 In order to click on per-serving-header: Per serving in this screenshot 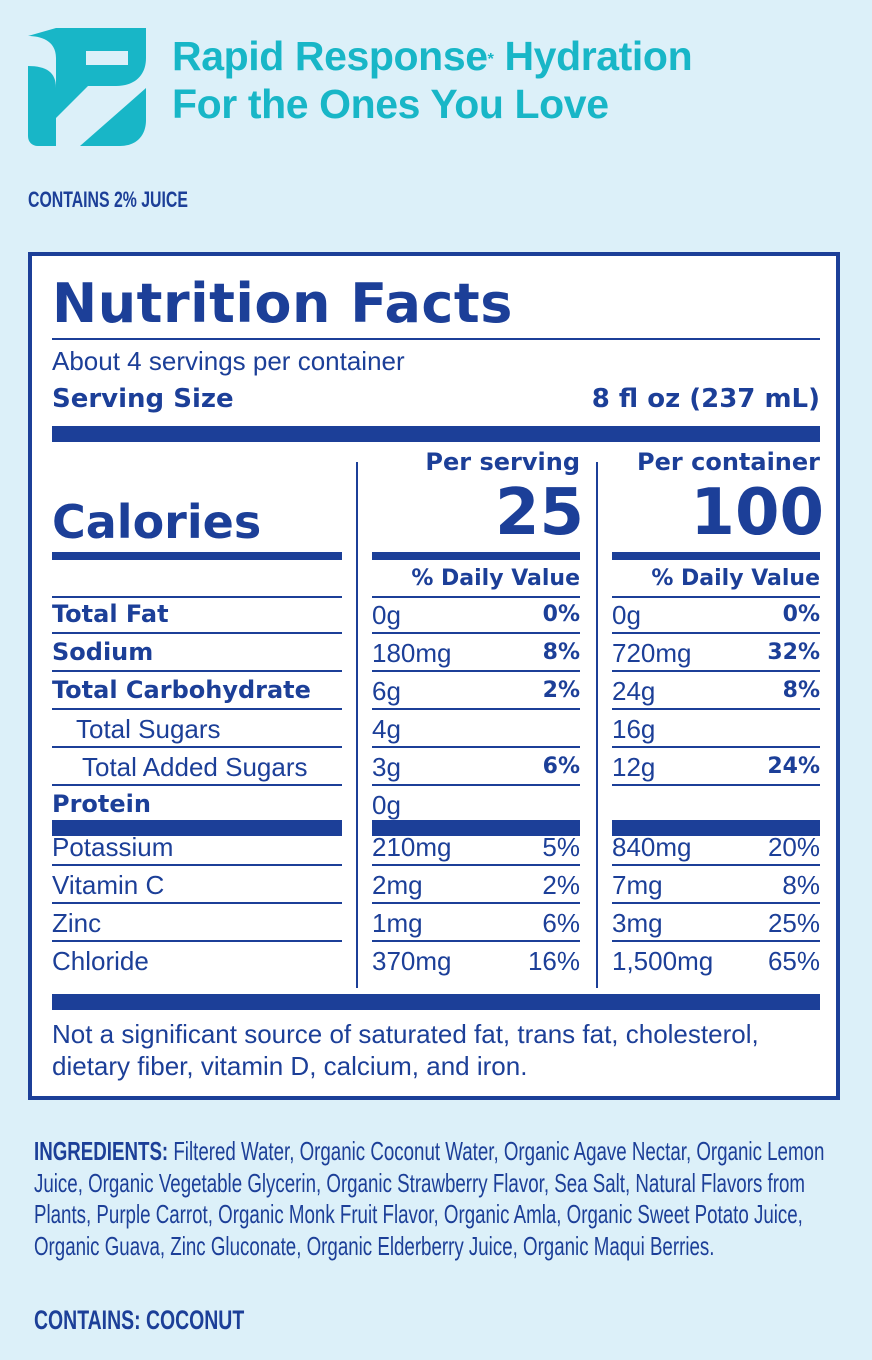, I will do `click(502, 462)`.